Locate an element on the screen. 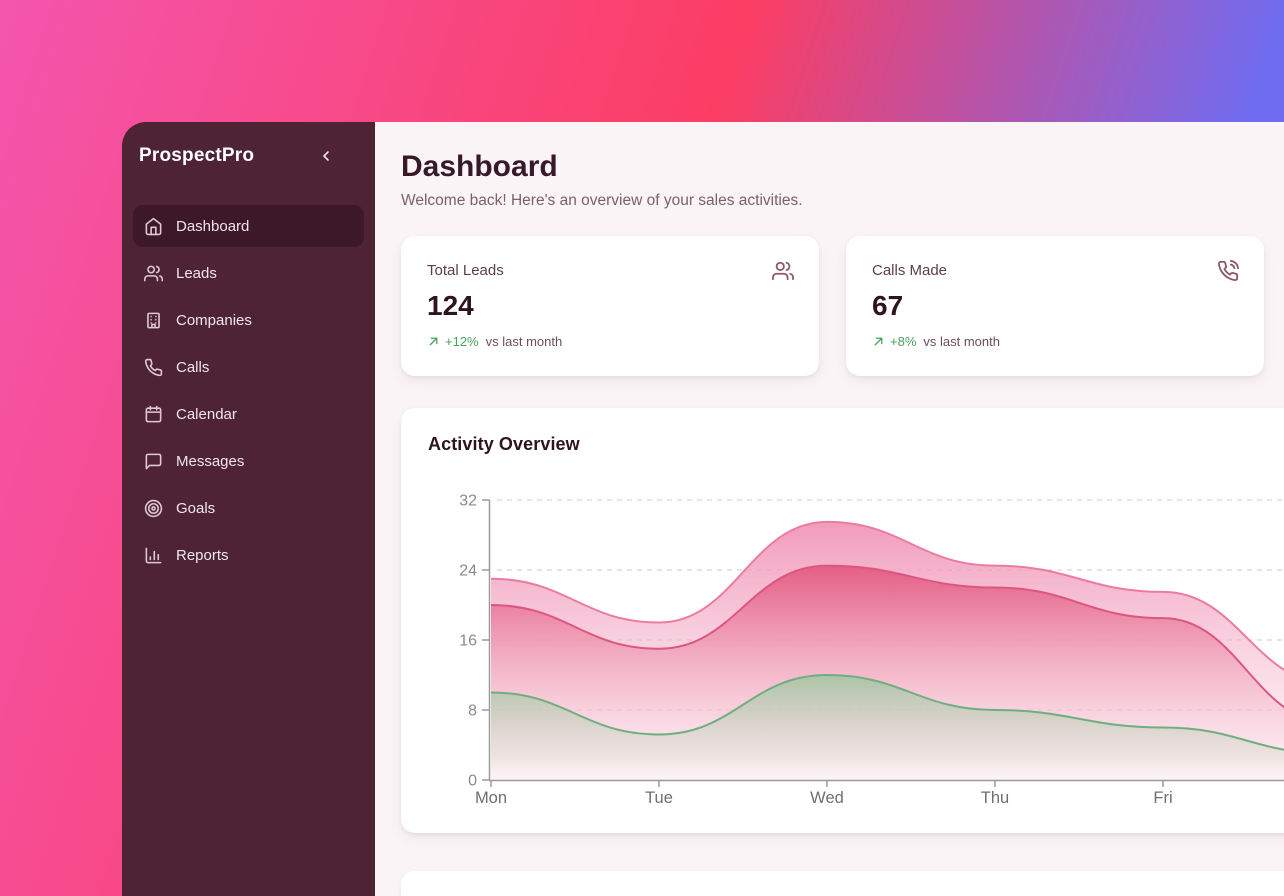 The width and height of the screenshot is (1284, 896). x-tick-label-Thu: Thu is located at coordinates (995, 798).